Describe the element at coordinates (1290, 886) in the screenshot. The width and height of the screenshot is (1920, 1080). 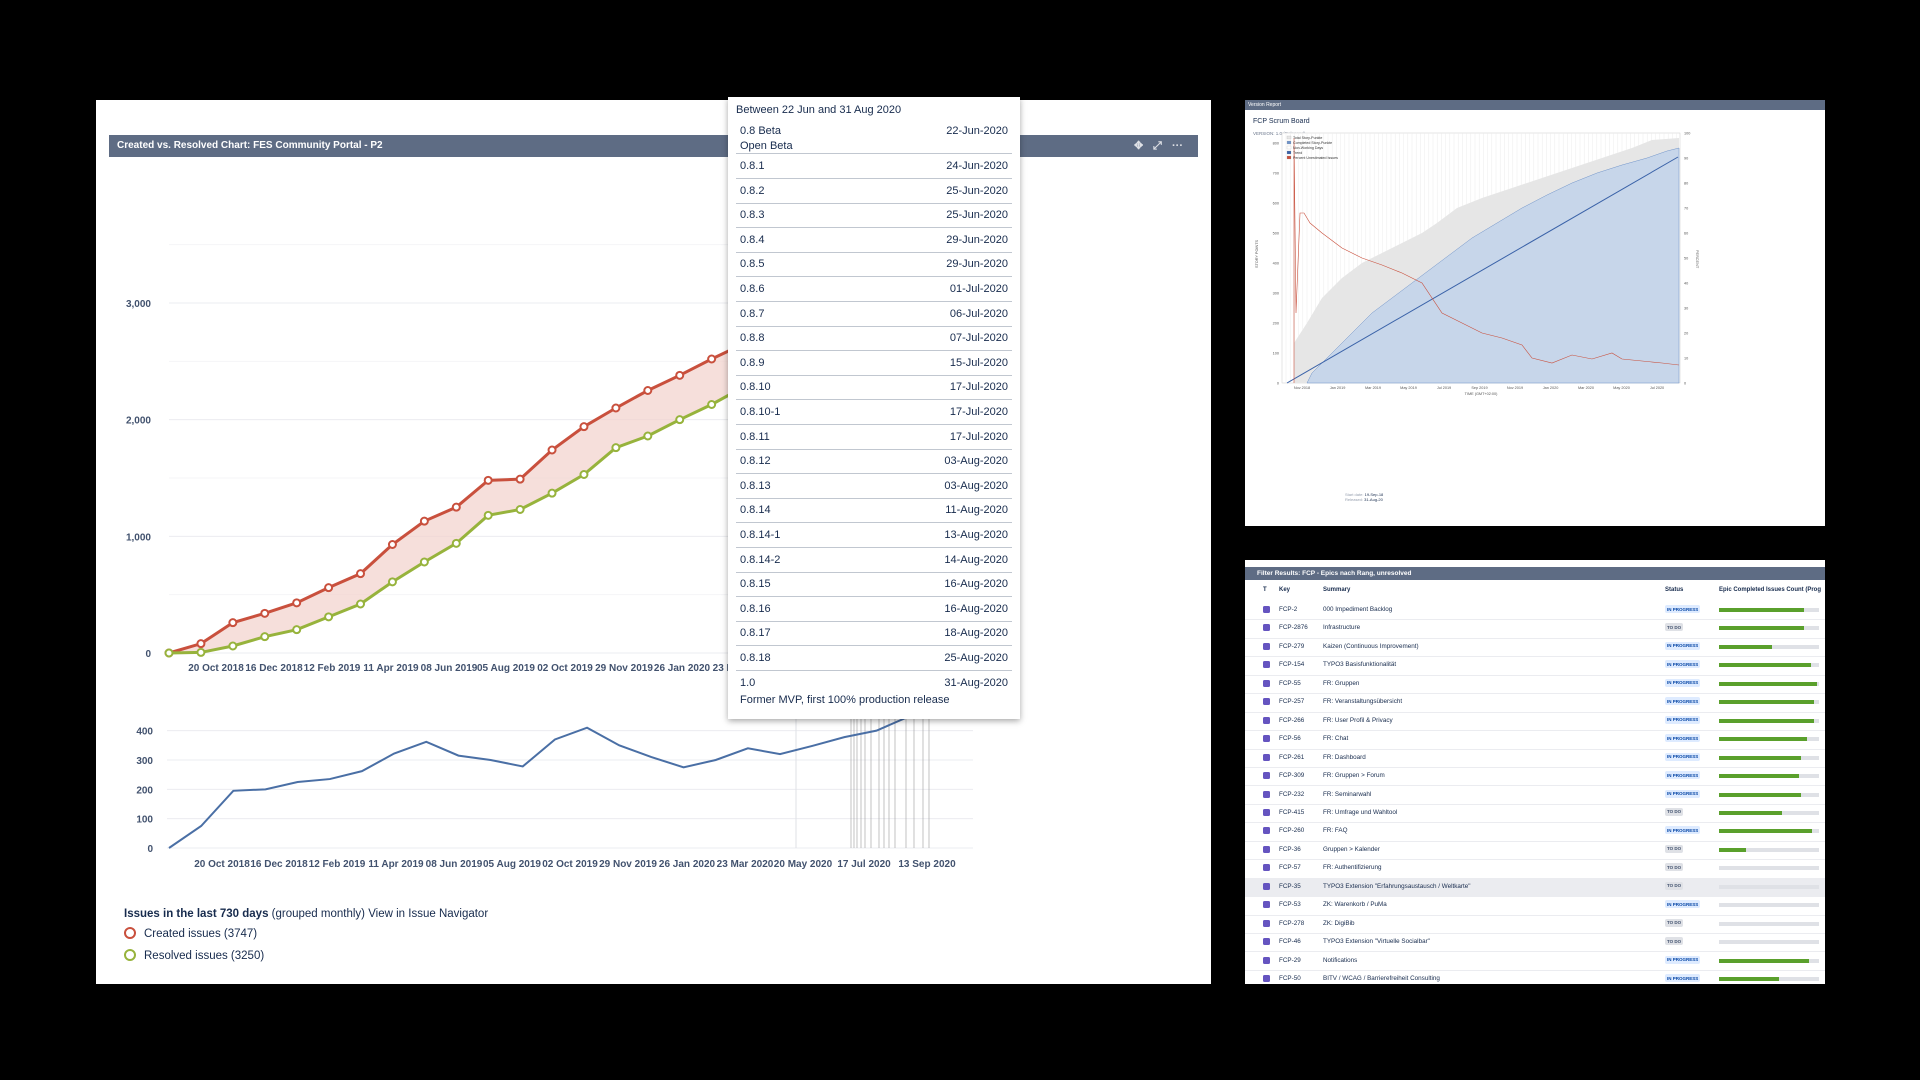
I see `issue-key: FCP-35` at that location.